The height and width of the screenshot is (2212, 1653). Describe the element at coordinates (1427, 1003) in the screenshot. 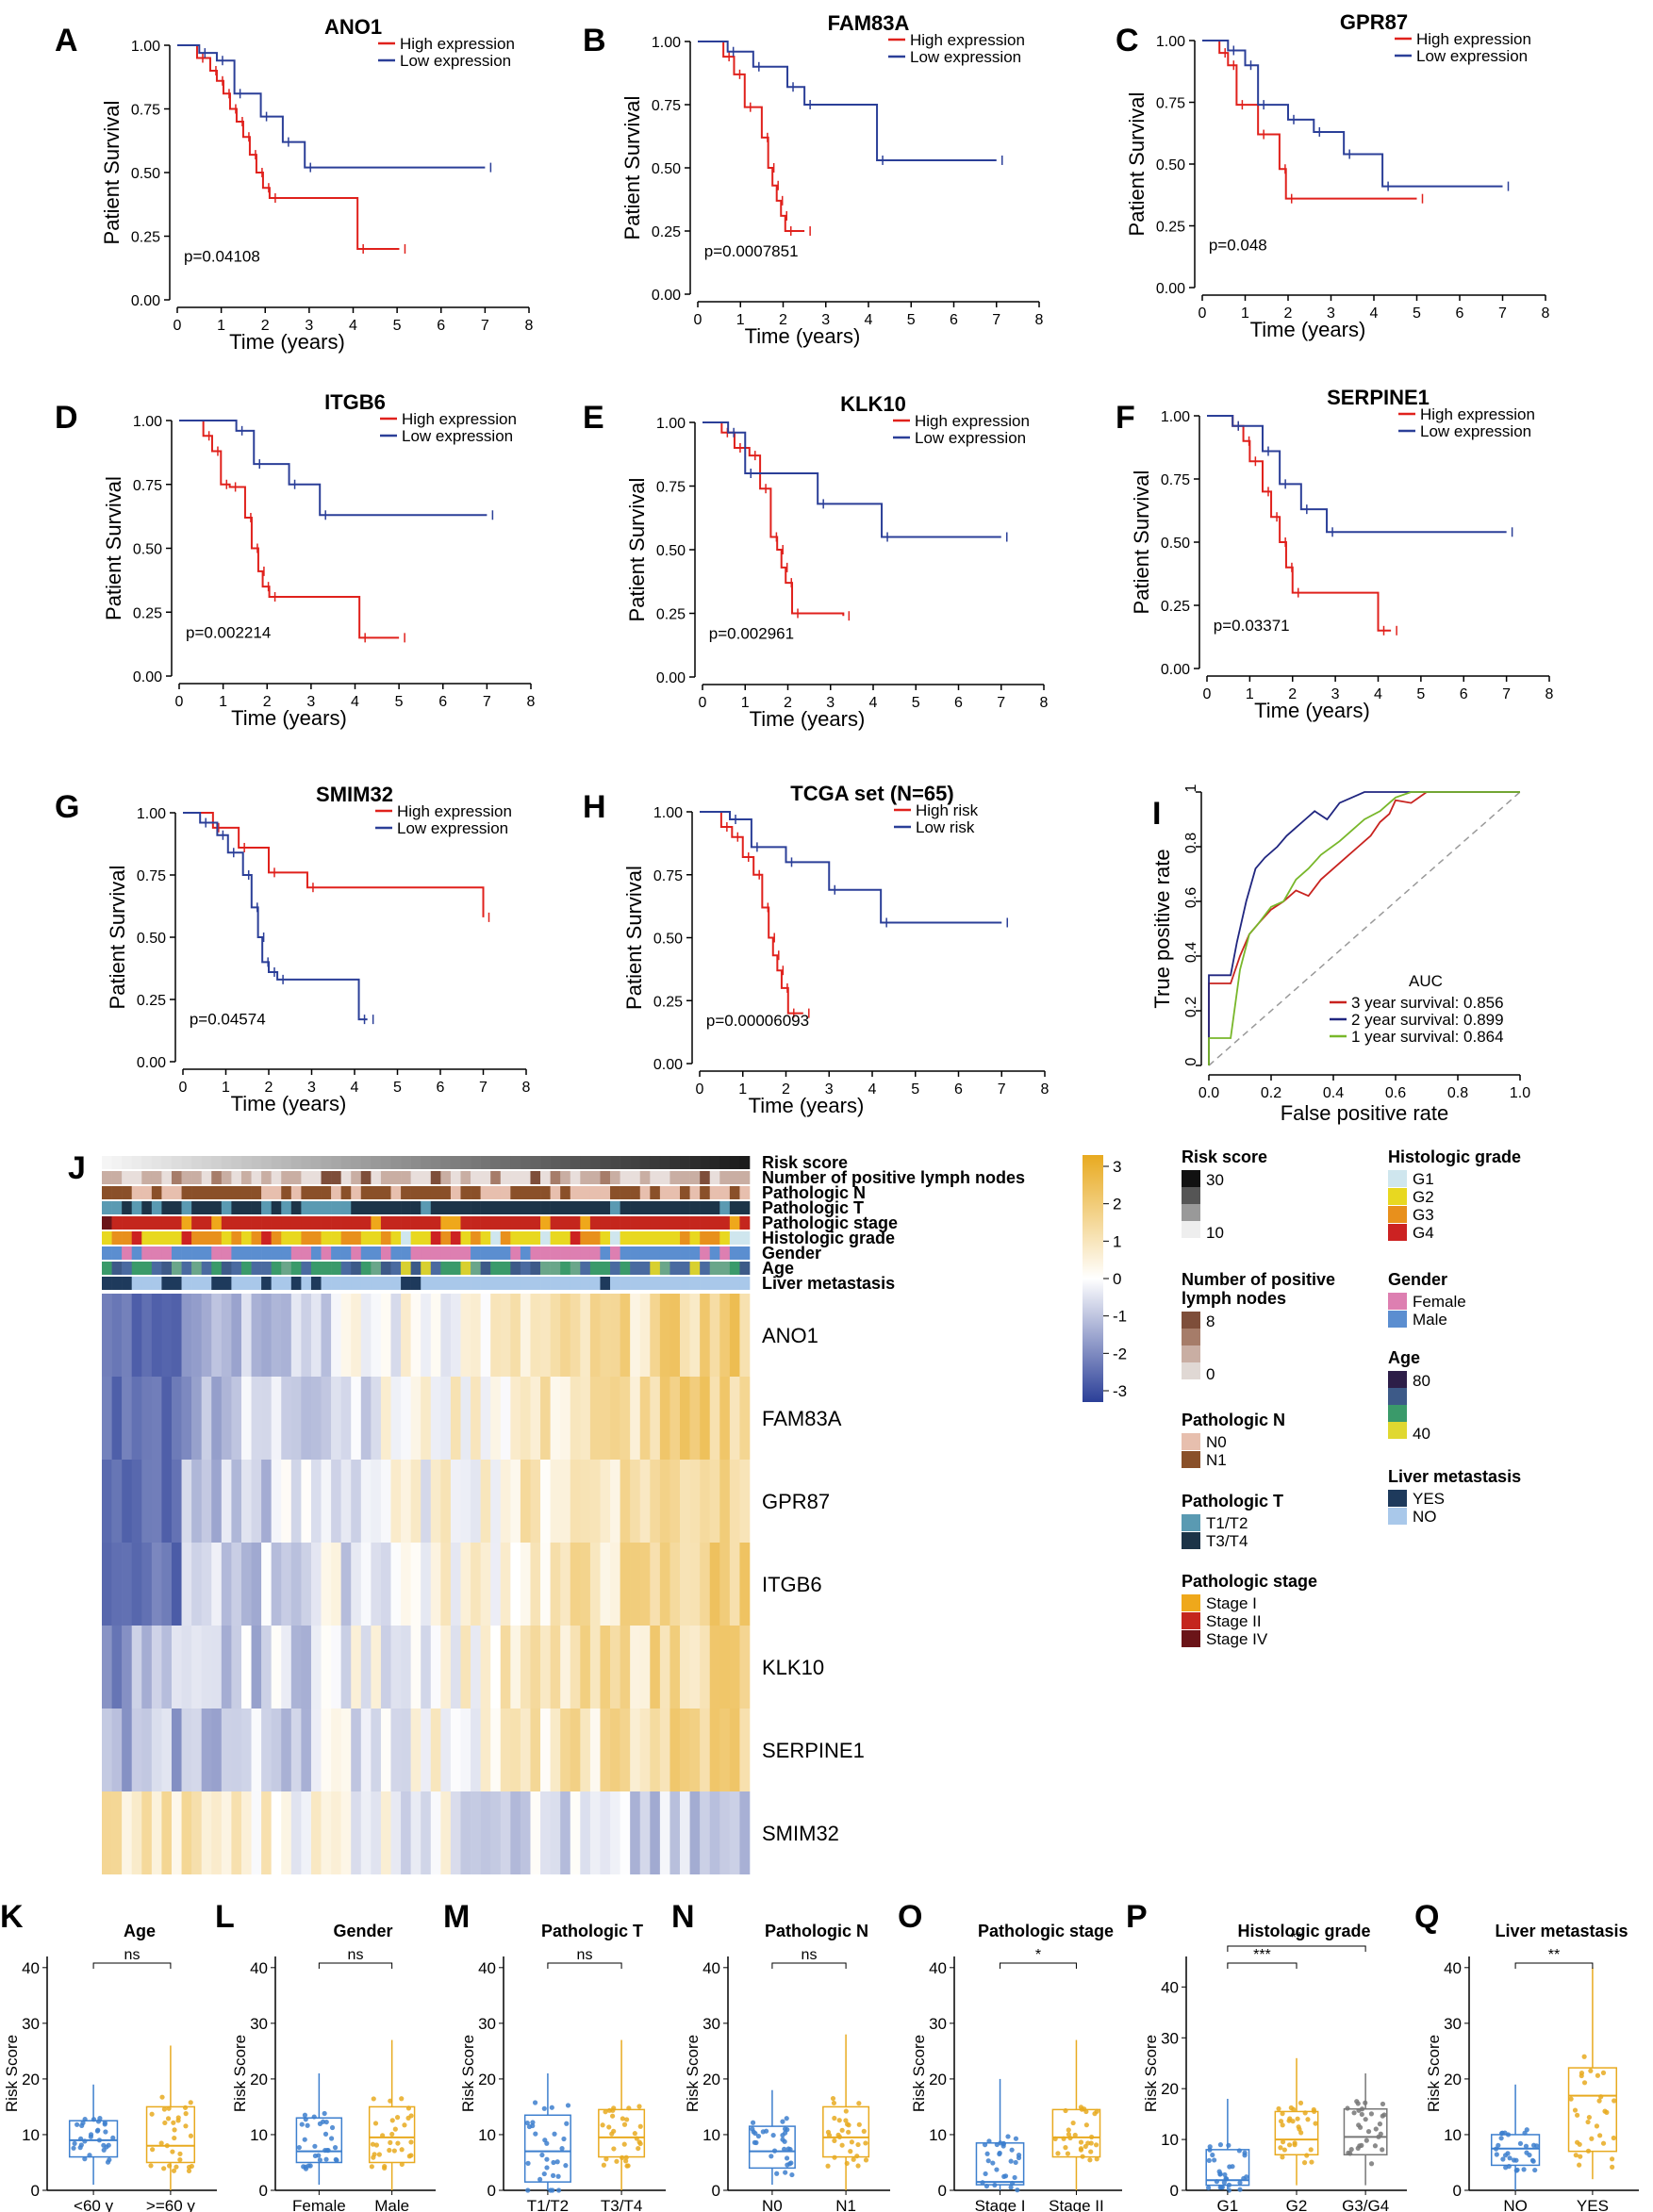

I see `legend-label: 3 year survival: 0.856` at that location.